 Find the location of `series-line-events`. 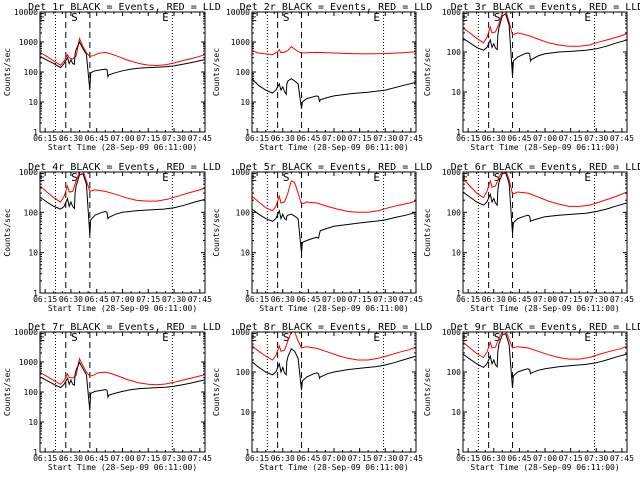

series-line-events is located at coordinates (122, 204).